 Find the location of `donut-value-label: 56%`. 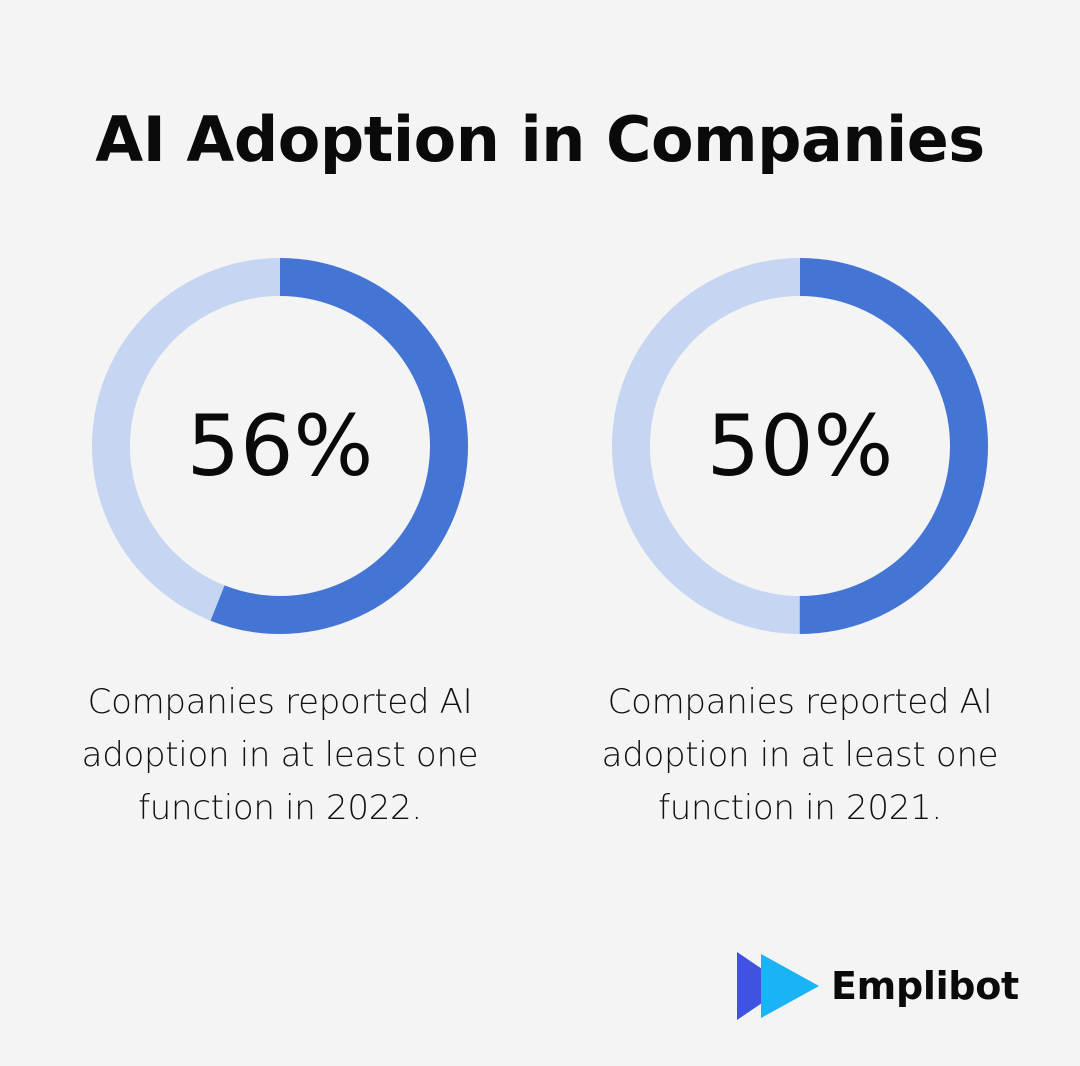

donut-value-label: 56% is located at coordinates (280, 446).